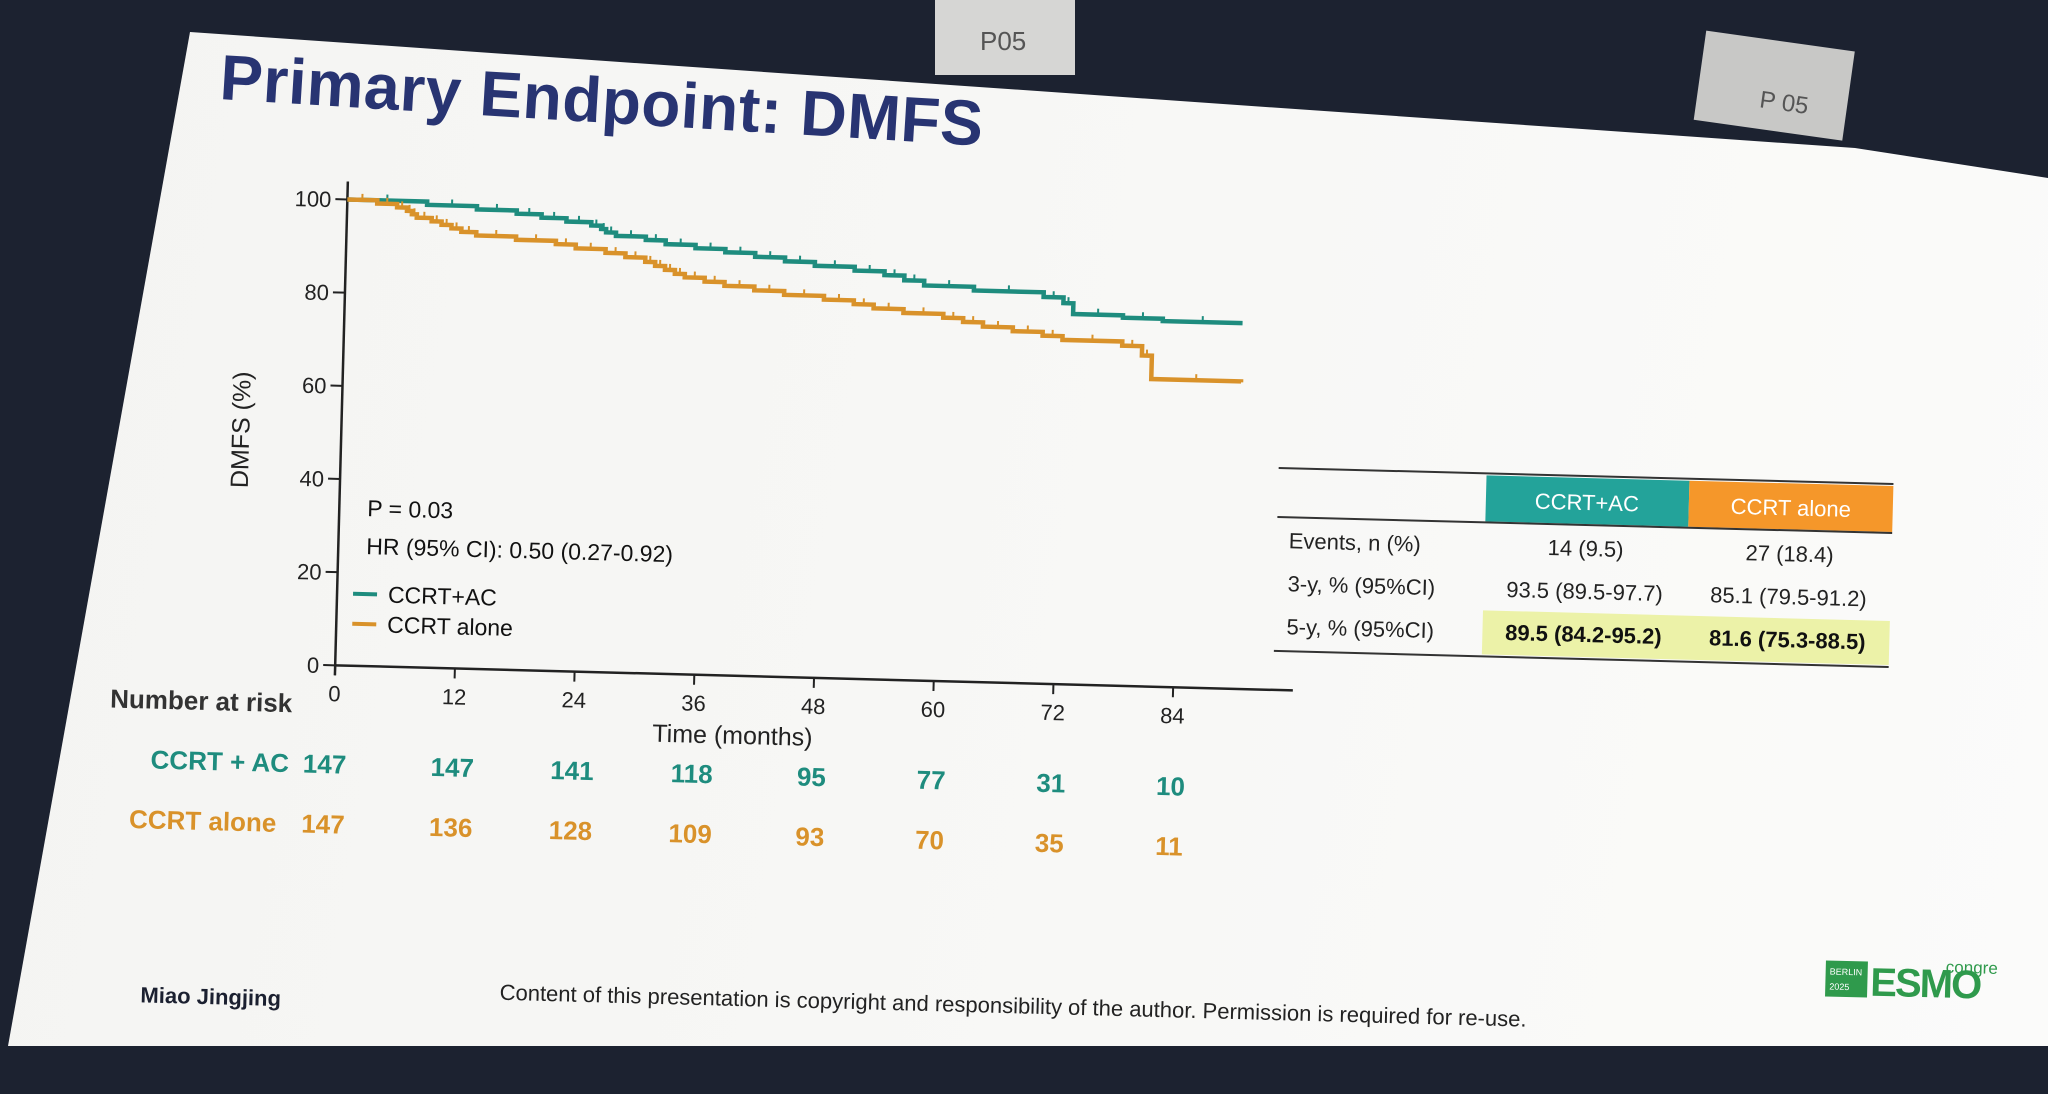  Describe the element at coordinates (241, 429) in the screenshot. I see `y-axis-title: DMFS (%)` at that location.